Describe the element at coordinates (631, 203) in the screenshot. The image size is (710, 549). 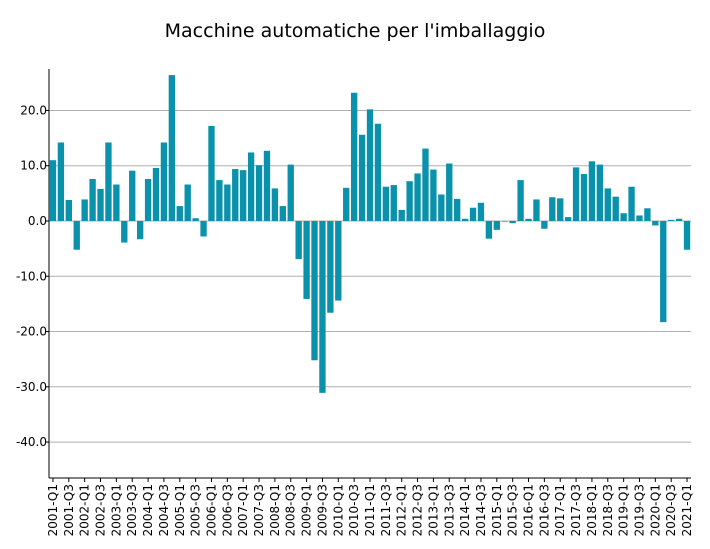
I see `bar-2019-Q2` at that location.